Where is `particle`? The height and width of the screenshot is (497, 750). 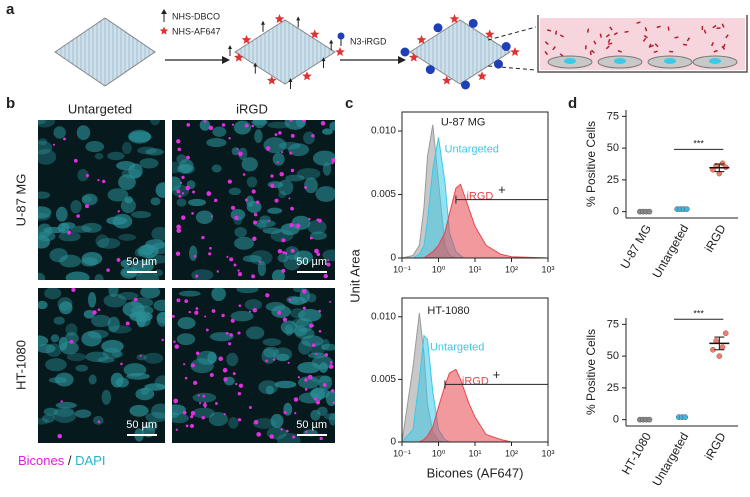 particle is located at coordinates (285, 52).